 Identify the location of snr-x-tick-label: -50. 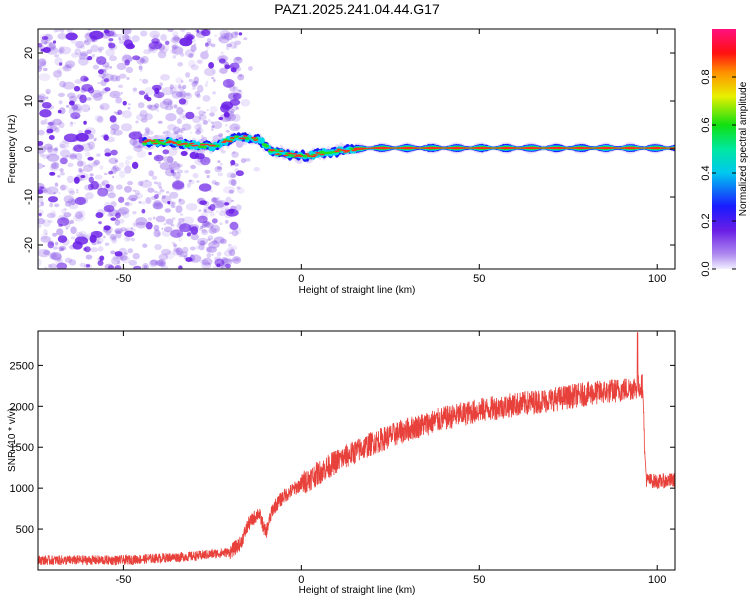
(123, 580).